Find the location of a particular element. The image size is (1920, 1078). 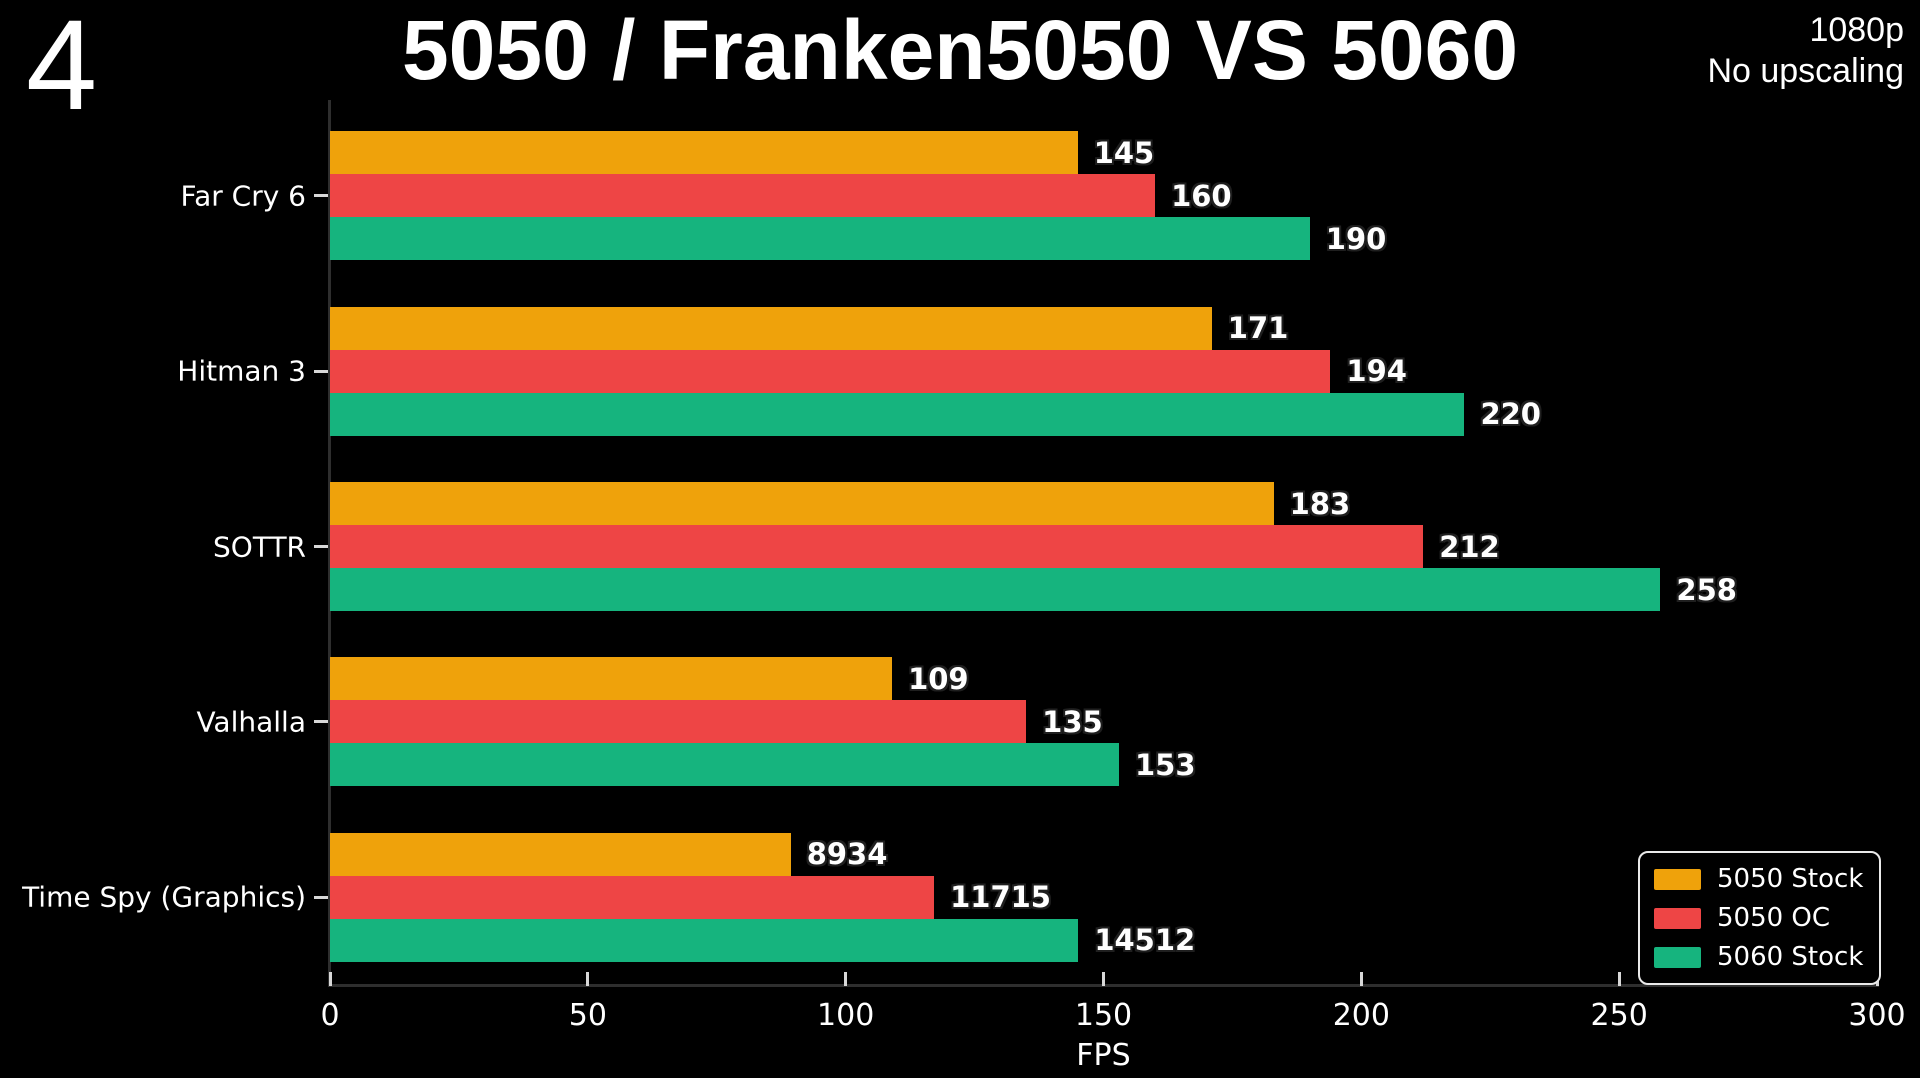

legend-label: 5050 OC is located at coordinates (1774, 918).